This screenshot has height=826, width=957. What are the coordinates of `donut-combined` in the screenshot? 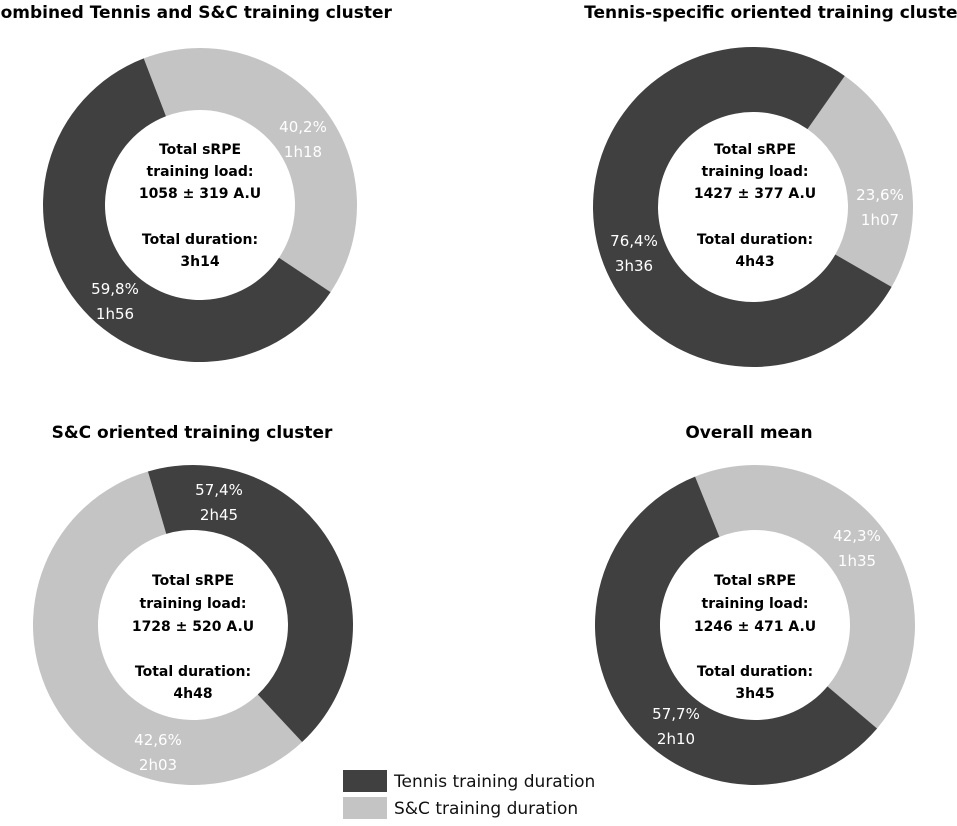 It's located at (200, 205).